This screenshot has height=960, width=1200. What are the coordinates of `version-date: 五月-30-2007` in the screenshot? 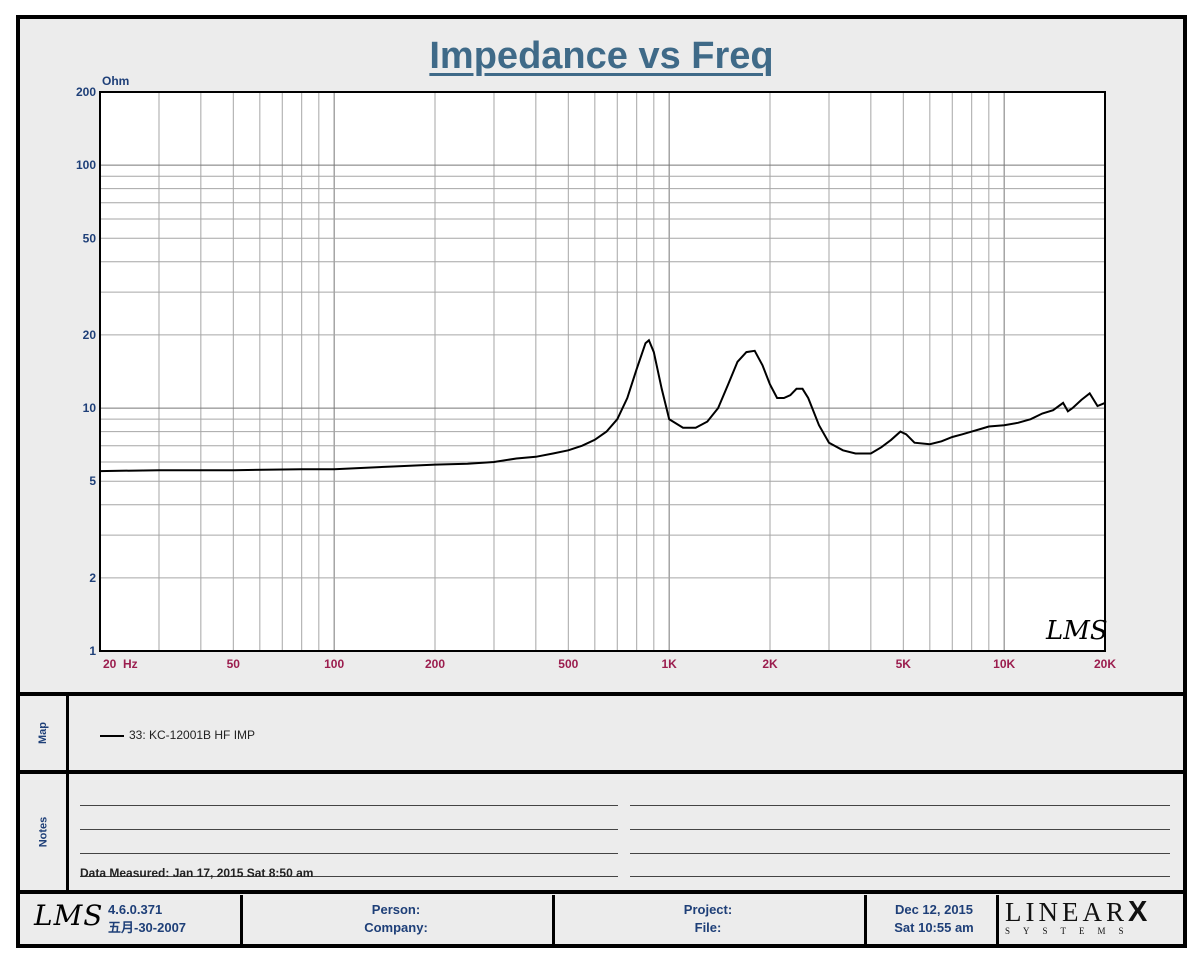 It's located at (147, 927).